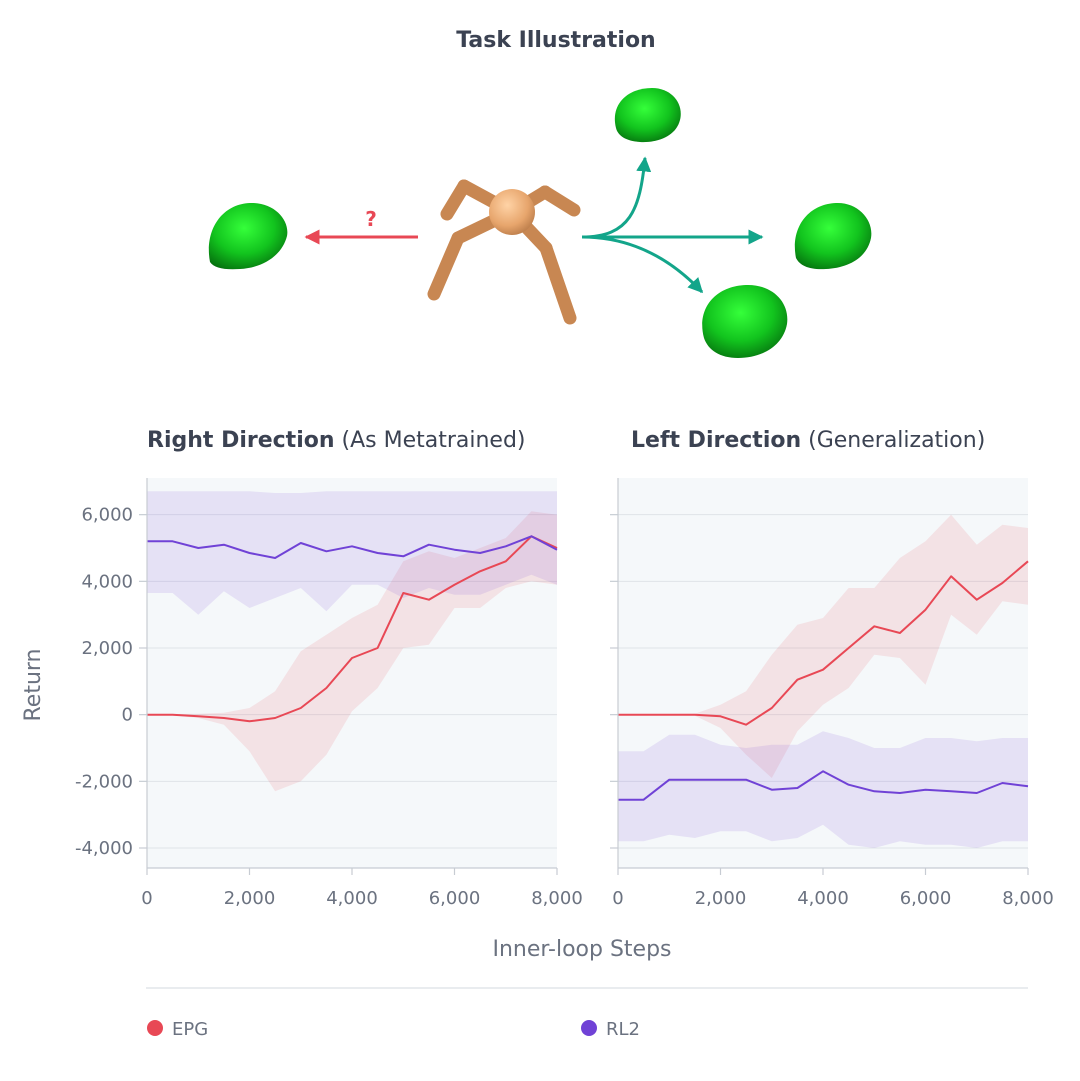 This screenshot has height=1081, width=1080. What do you see at coordinates (504, 252) in the screenshot?
I see `ant-agent-icon` at bounding box center [504, 252].